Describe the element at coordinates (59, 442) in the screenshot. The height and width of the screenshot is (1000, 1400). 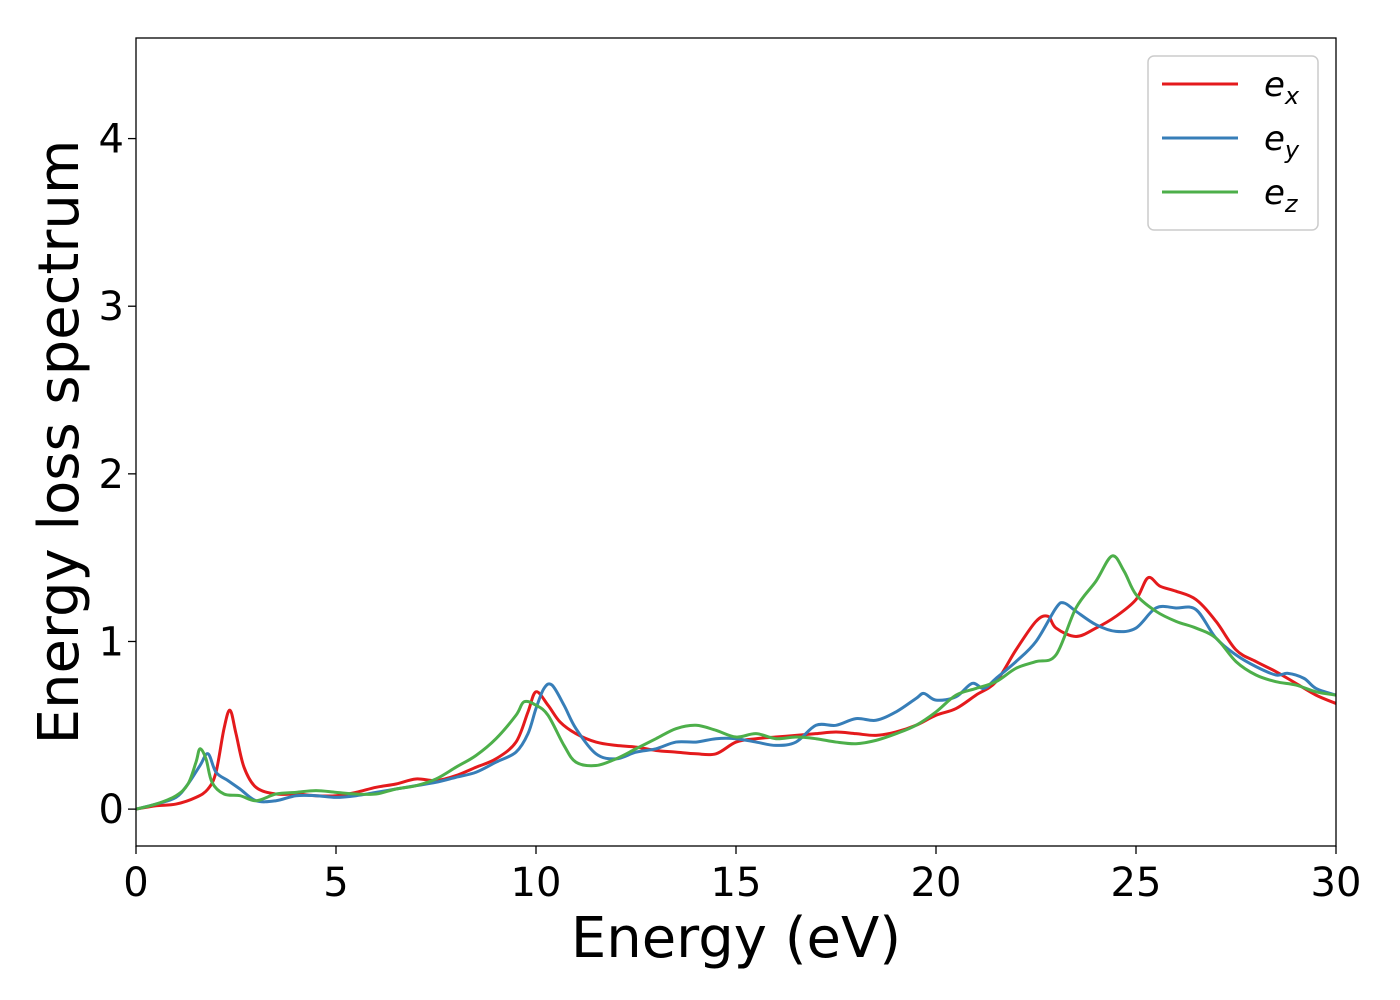
I see `y-axis-title: Energy loss spectrum` at that location.